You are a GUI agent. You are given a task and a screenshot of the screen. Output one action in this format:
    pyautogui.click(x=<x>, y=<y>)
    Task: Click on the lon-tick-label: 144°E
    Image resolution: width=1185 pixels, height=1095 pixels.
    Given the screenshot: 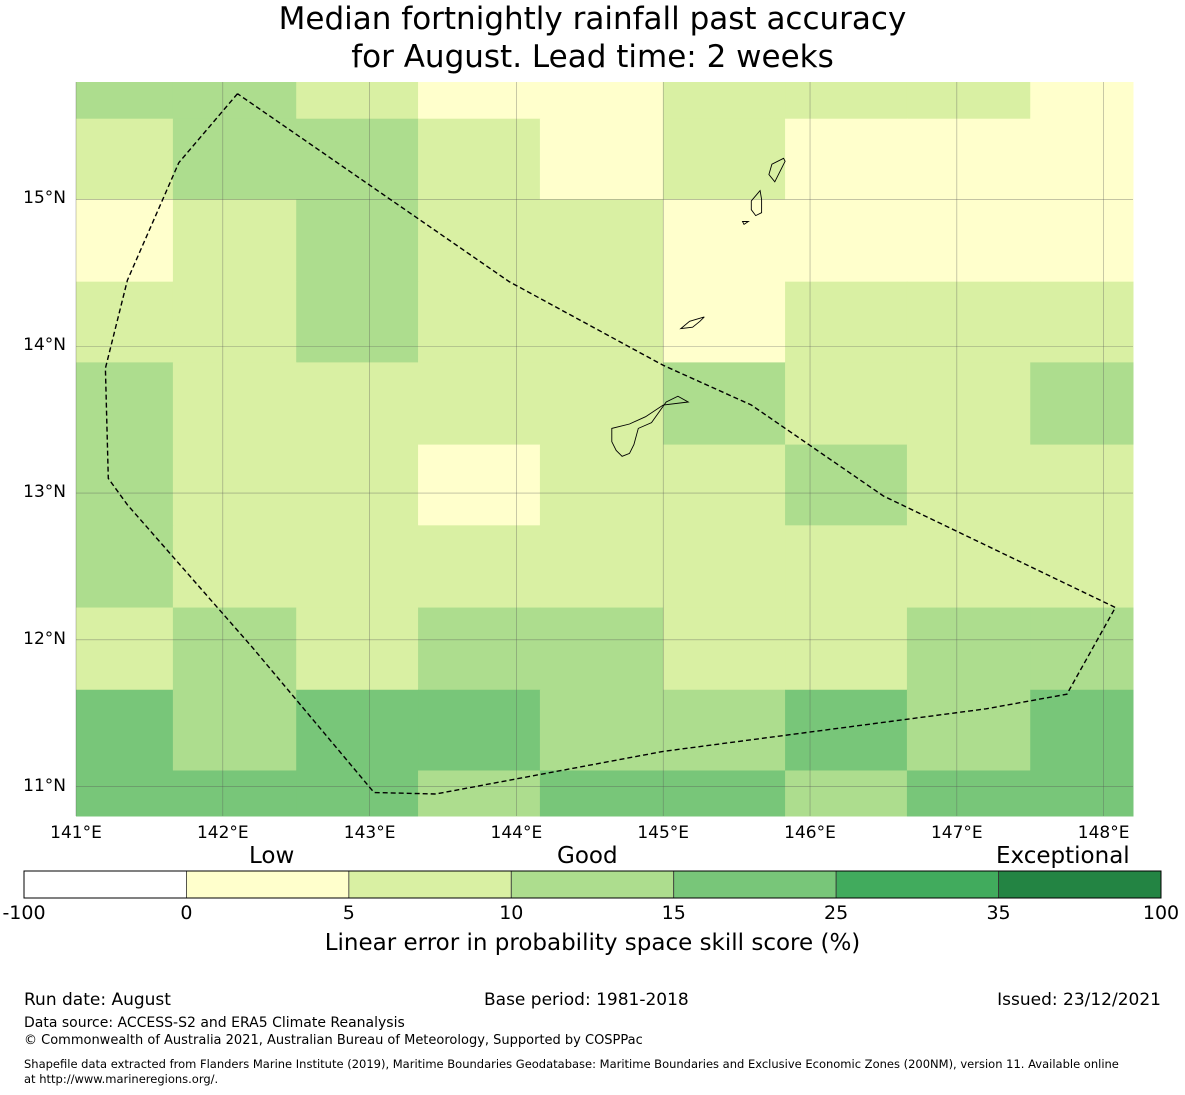 What is the action you would take?
    pyautogui.click(x=516, y=833)
    